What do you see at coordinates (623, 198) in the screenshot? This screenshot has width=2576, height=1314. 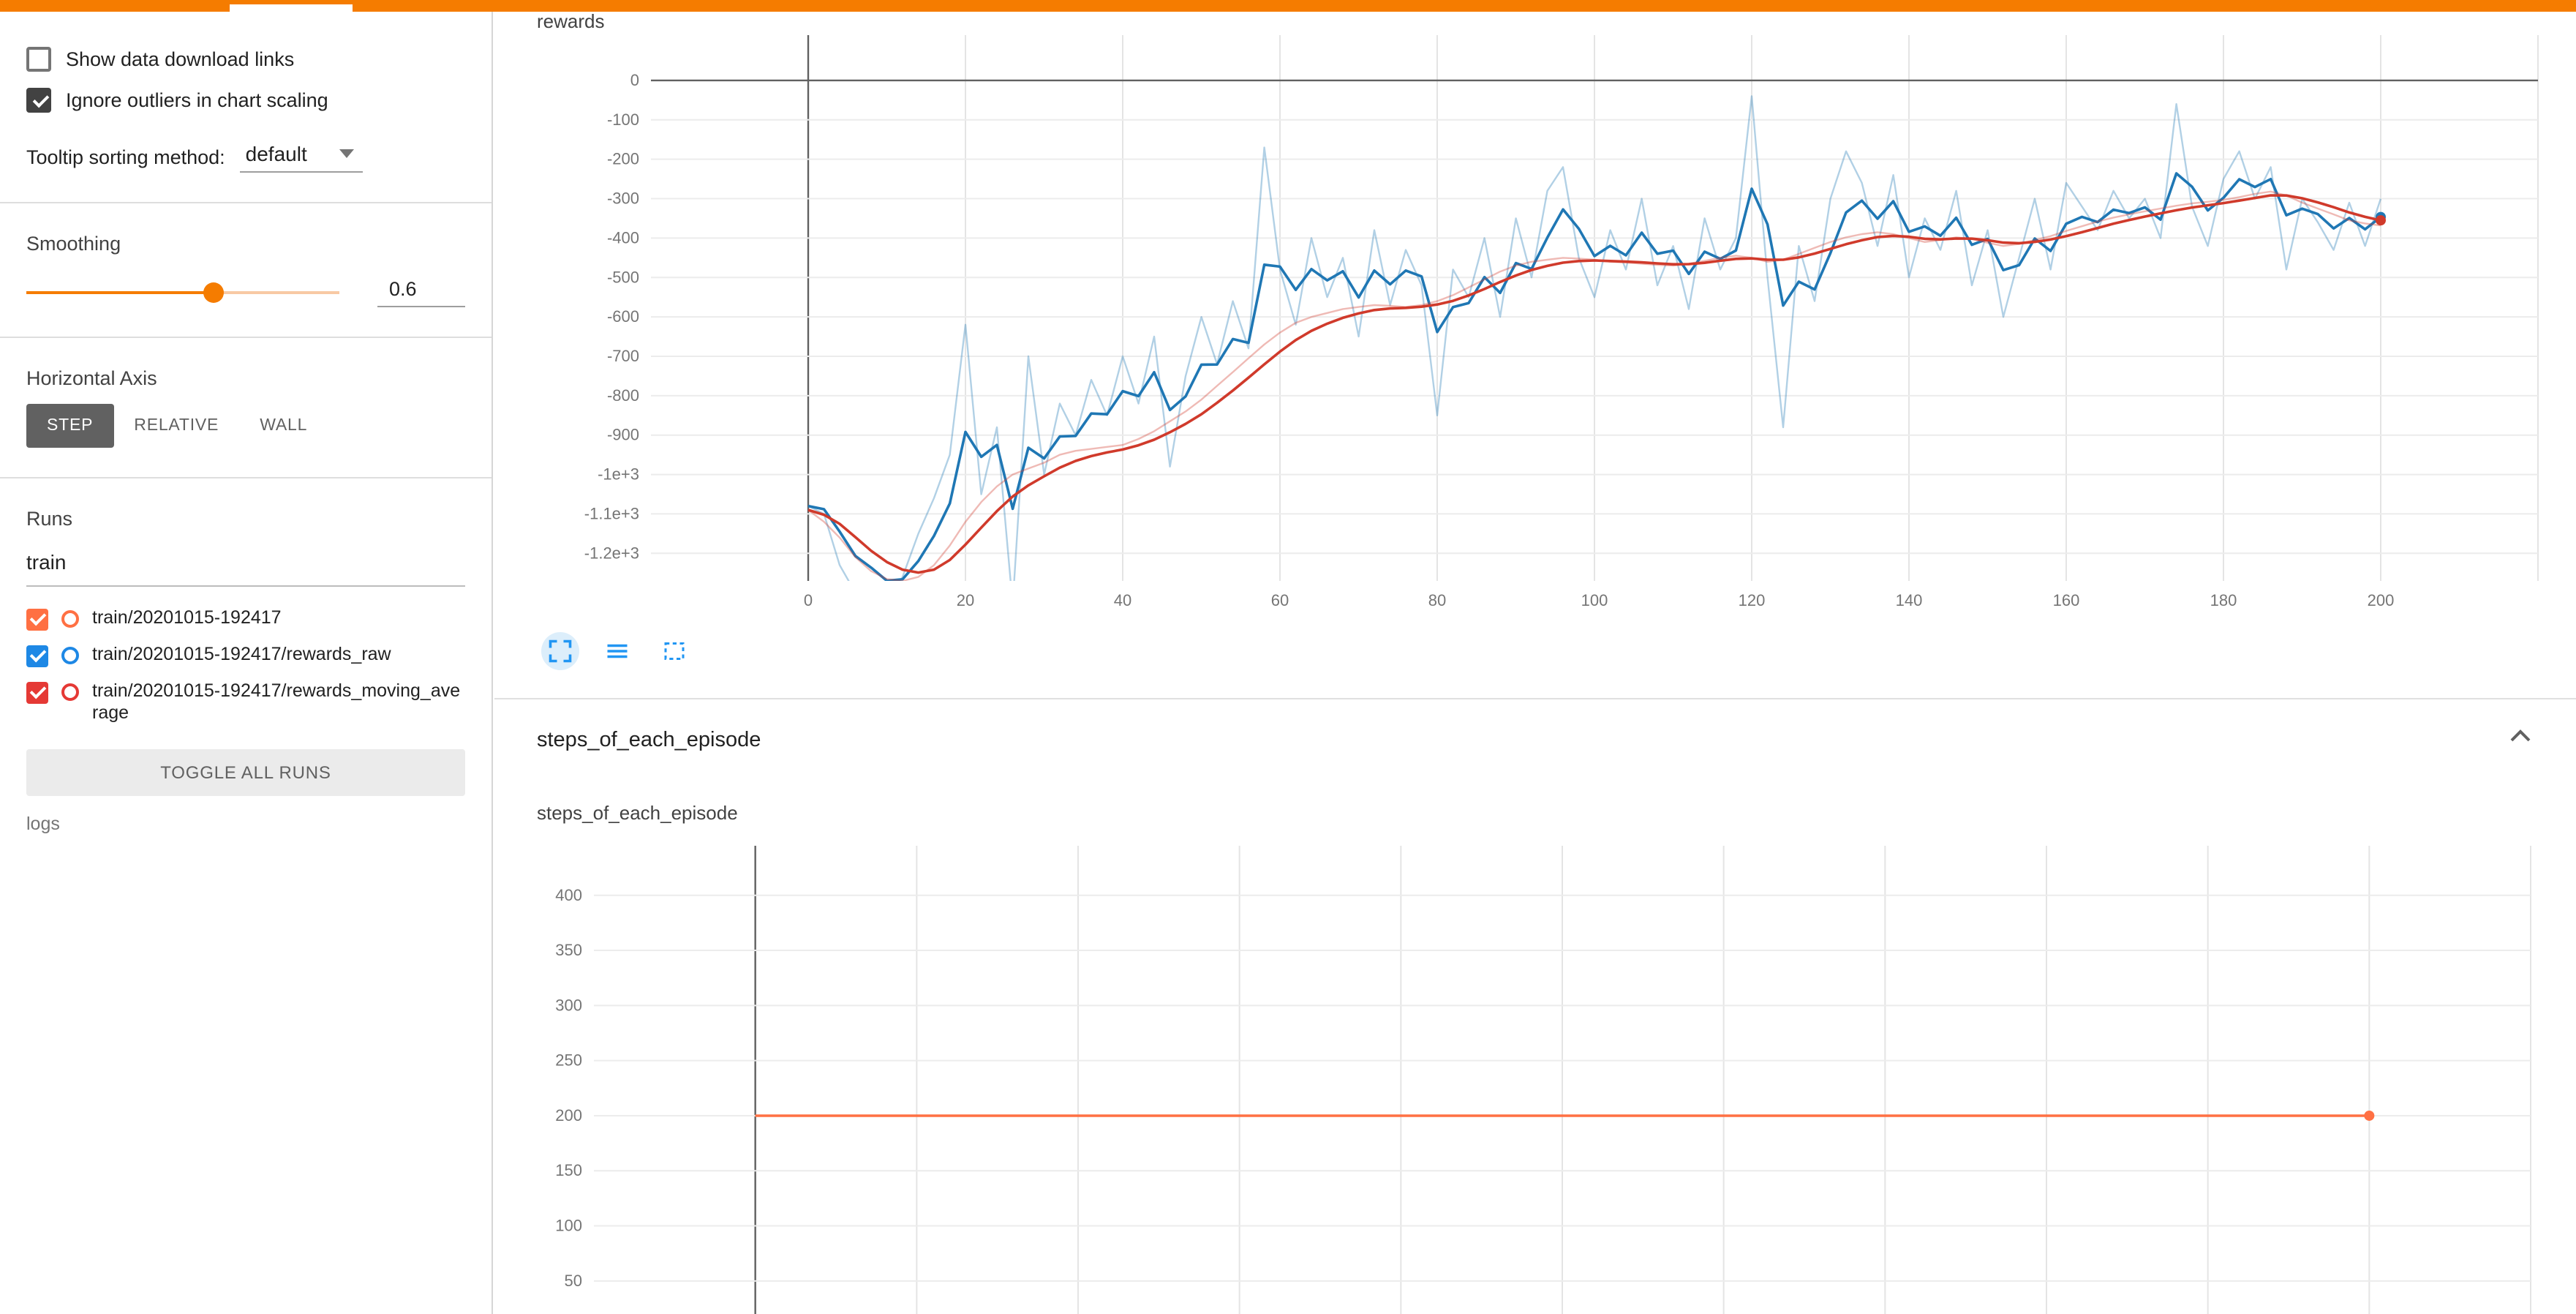 I see `y-tick-label: -300` at bounding box center [623, 198].